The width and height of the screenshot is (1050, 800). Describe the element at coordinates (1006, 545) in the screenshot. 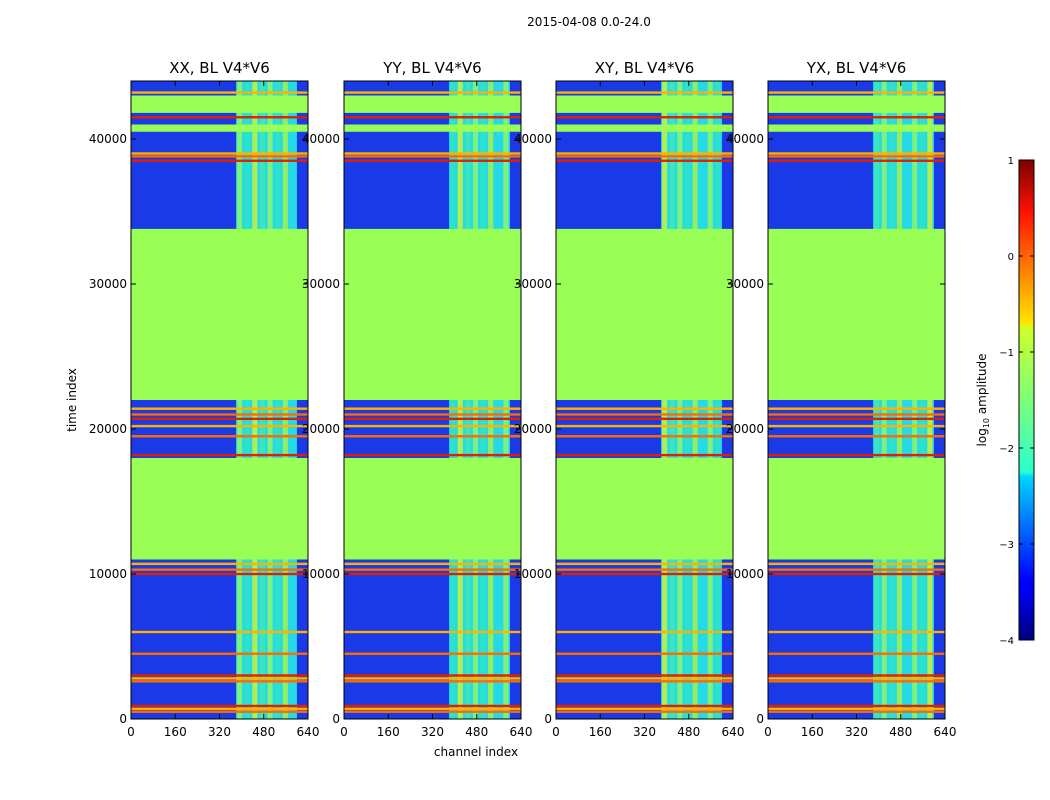

I see `colorbar-tick-label: −3` at that location.